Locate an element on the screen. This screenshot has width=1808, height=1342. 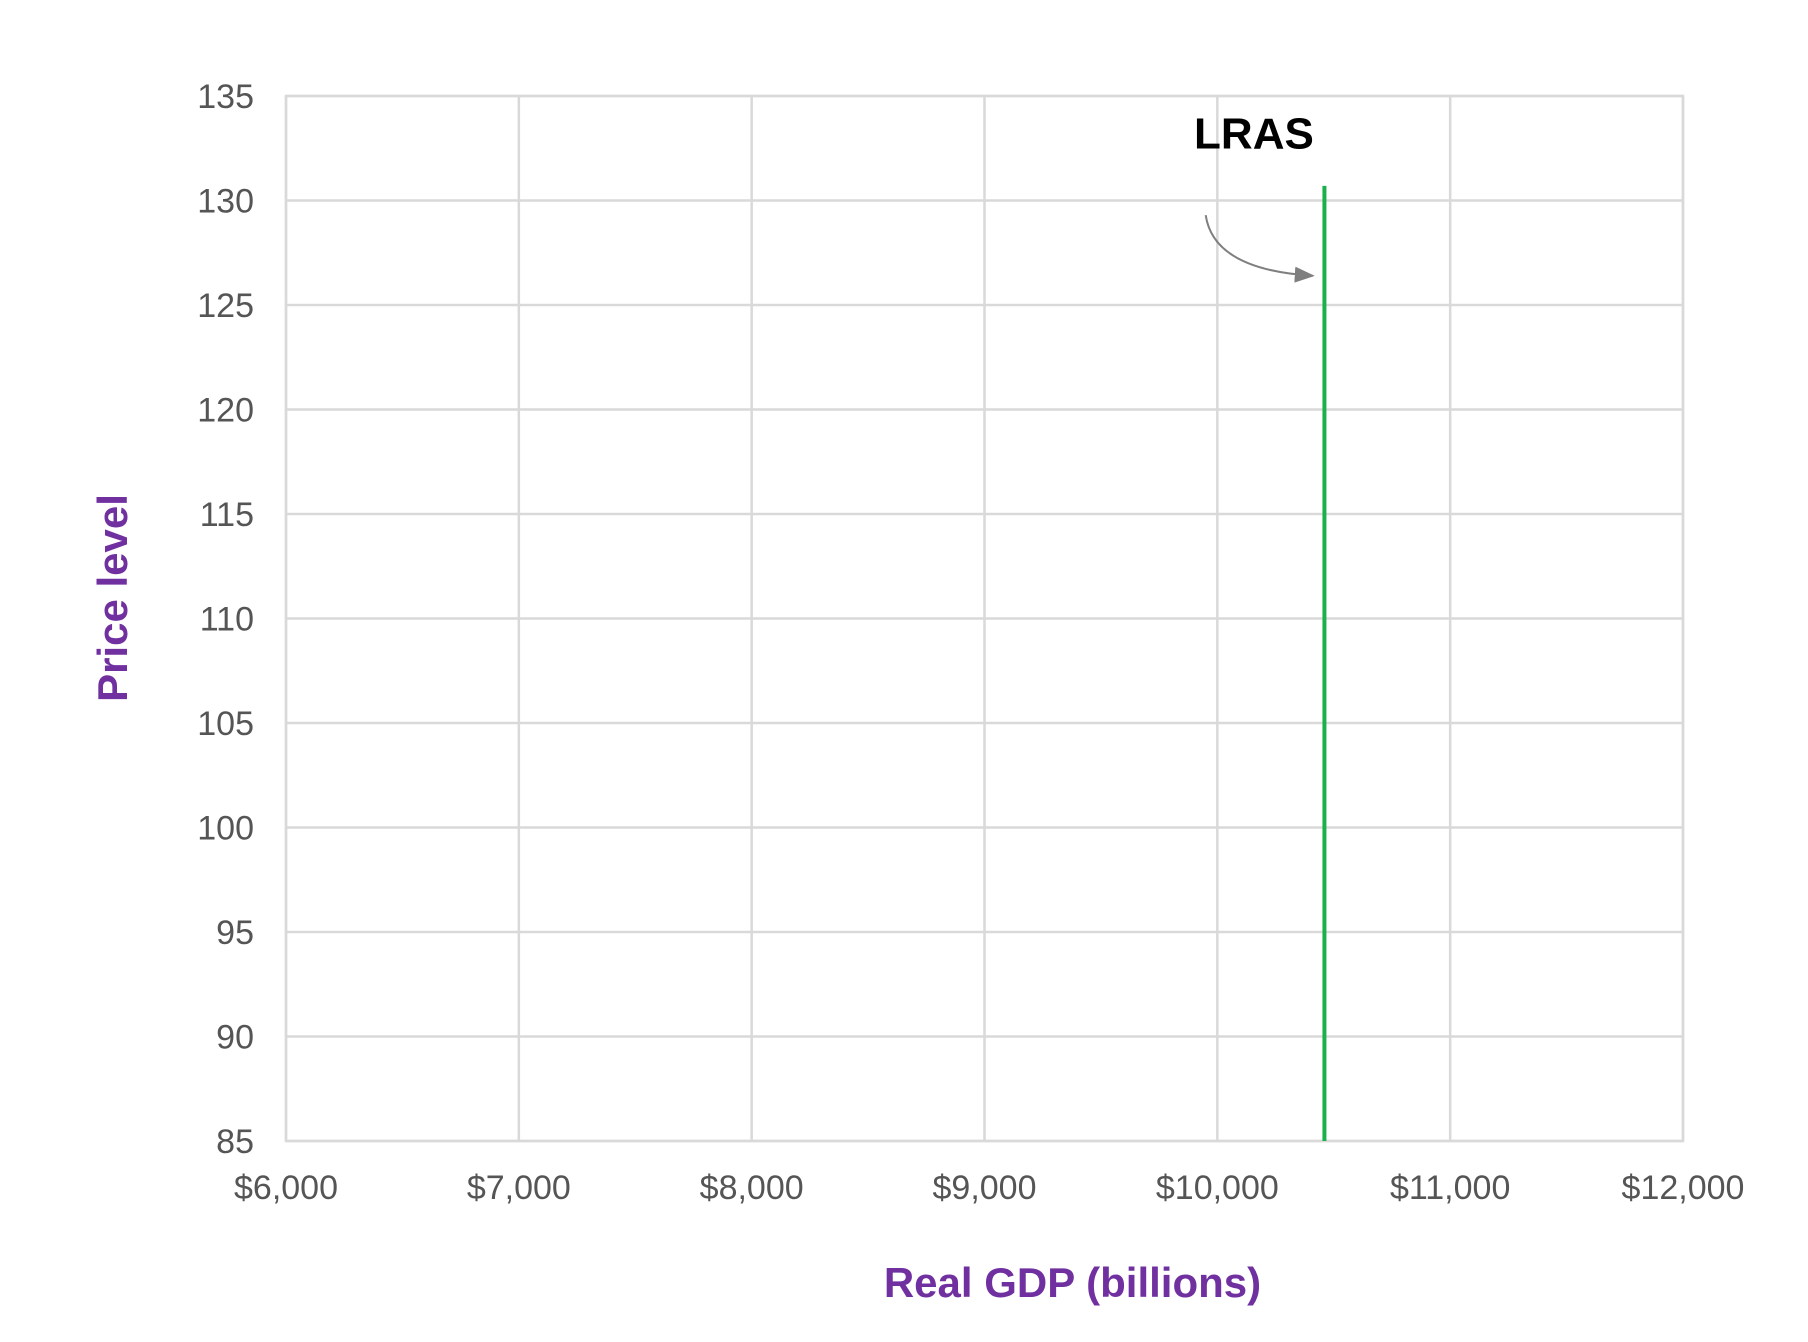
y-tick-label: 110 is located at coordinates (227, 620).